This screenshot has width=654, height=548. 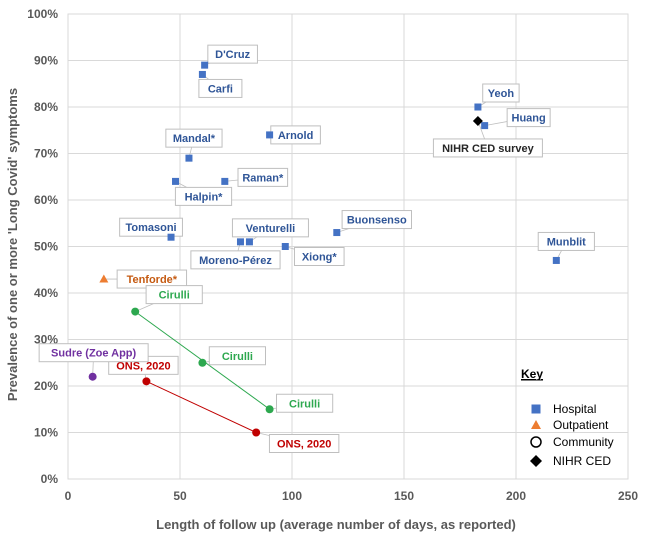 I want to click on ons-trend-line, so click(x=201, y=406).